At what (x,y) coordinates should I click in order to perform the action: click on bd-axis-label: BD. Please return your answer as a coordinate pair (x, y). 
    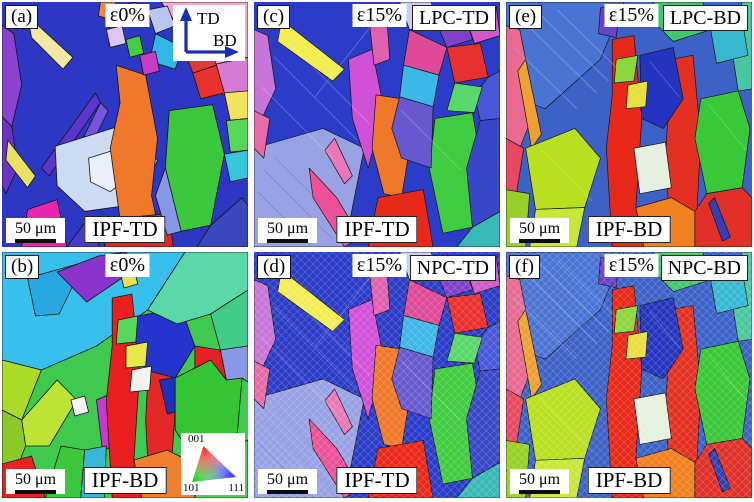
    Looking at the image, I should click on (225, 40).